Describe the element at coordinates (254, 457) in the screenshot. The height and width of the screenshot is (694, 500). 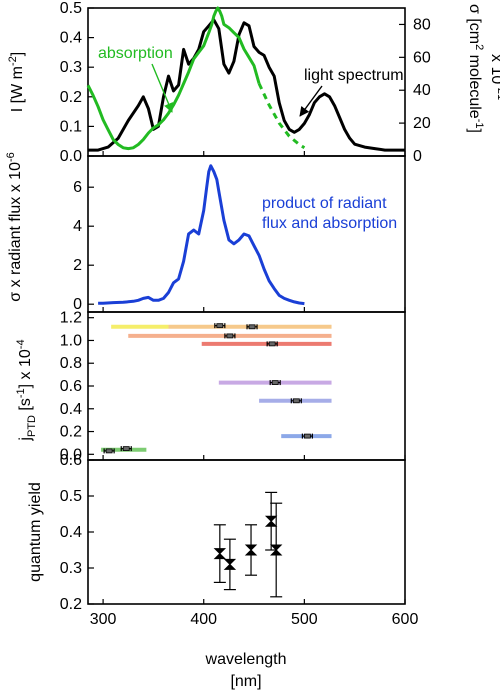
I see `panel-photolysis-x-ticks` at that location.